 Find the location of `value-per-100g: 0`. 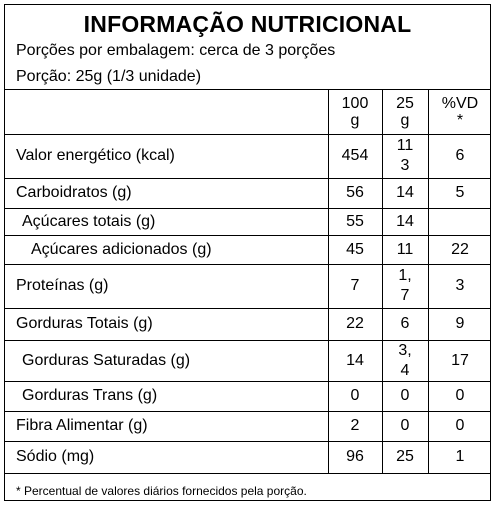

value-per-100g: 0 is located at coordinates (355, 395).